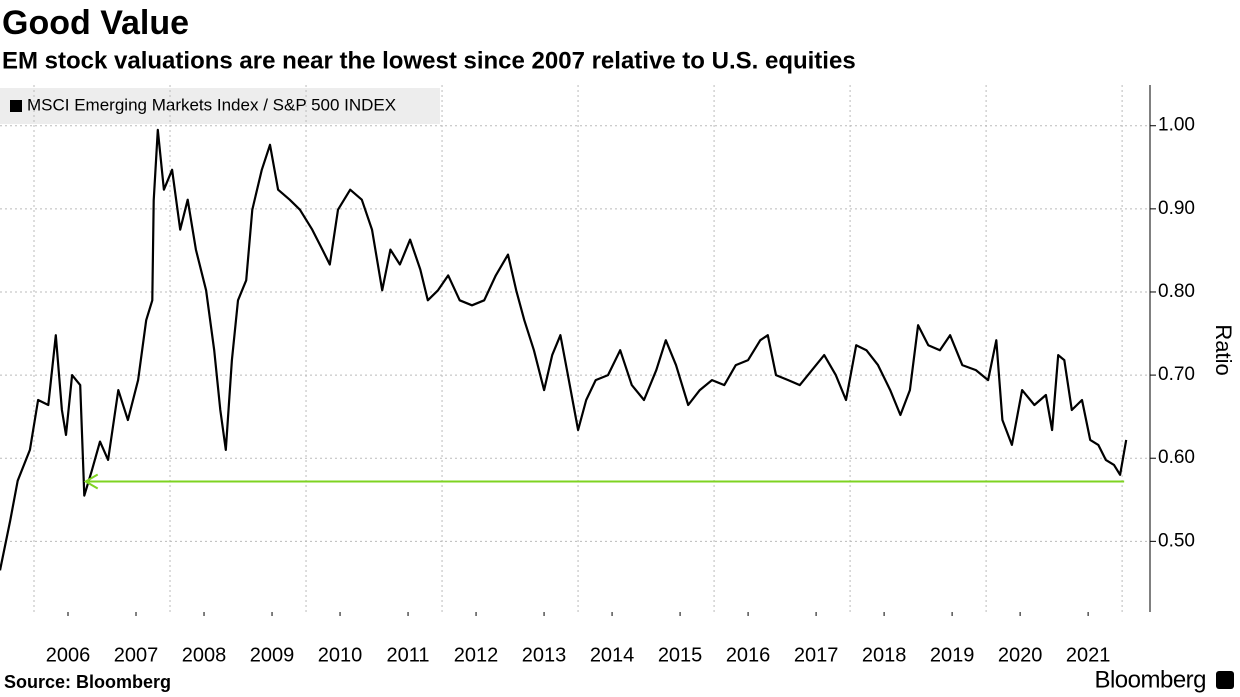 Image resolution: width=1240 pixels, height=697 pixels. I want to click on arrow-head, so click(91, 481).